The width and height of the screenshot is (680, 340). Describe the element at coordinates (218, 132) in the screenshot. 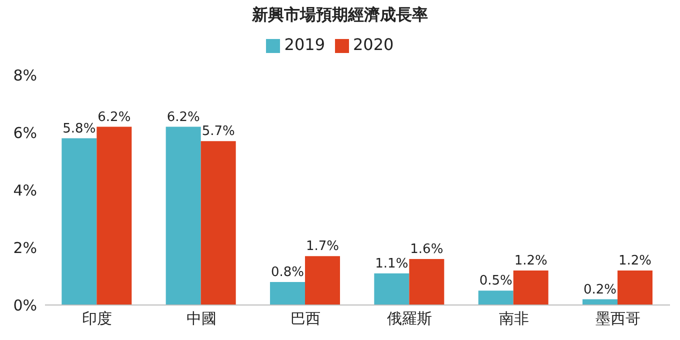

I see `data-label: 5.7%` at that location.